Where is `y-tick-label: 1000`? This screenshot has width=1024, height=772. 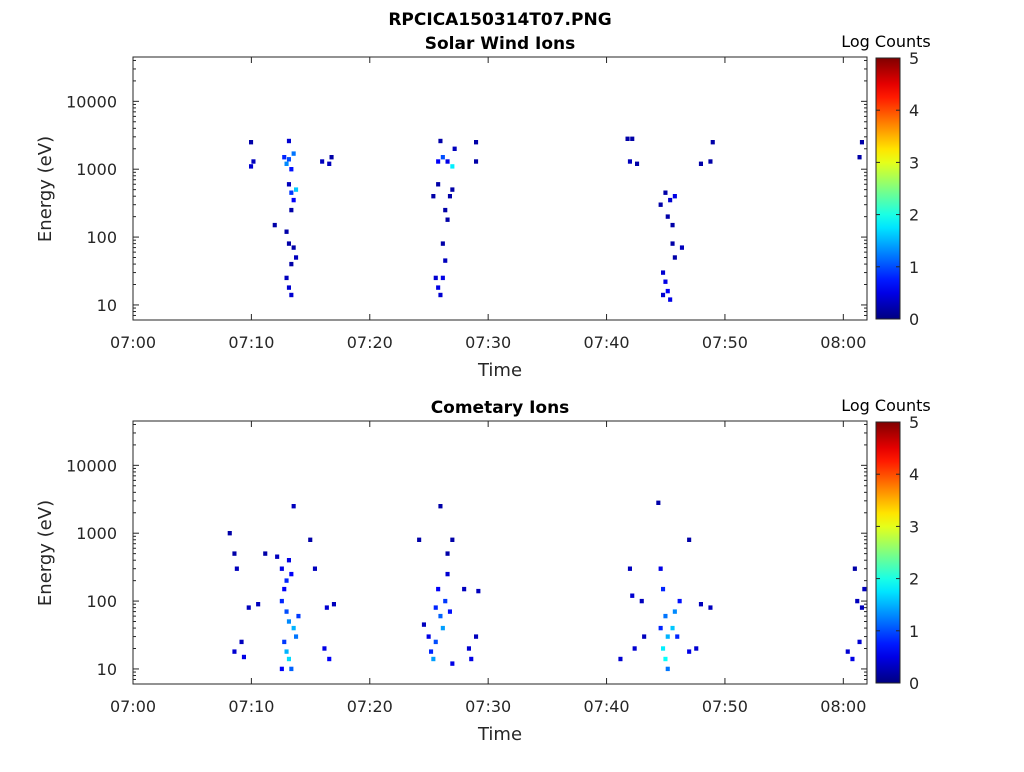 y-tick-label: 1000 is located at coordinates (96, 533).